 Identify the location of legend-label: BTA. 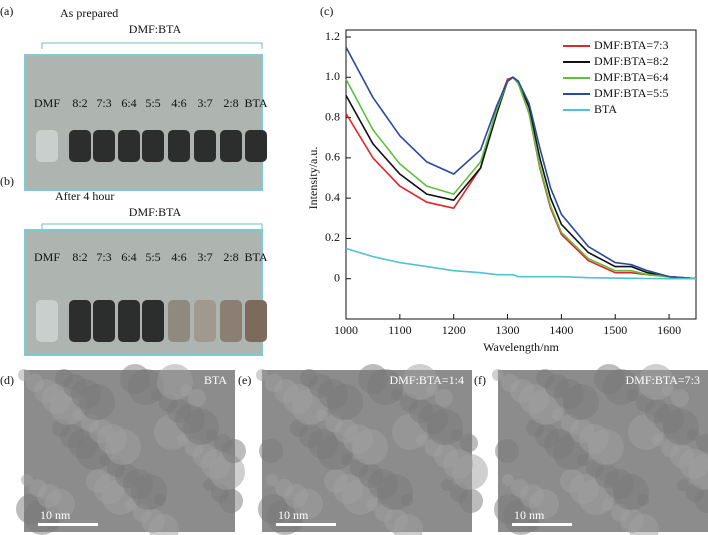
(605, 109).